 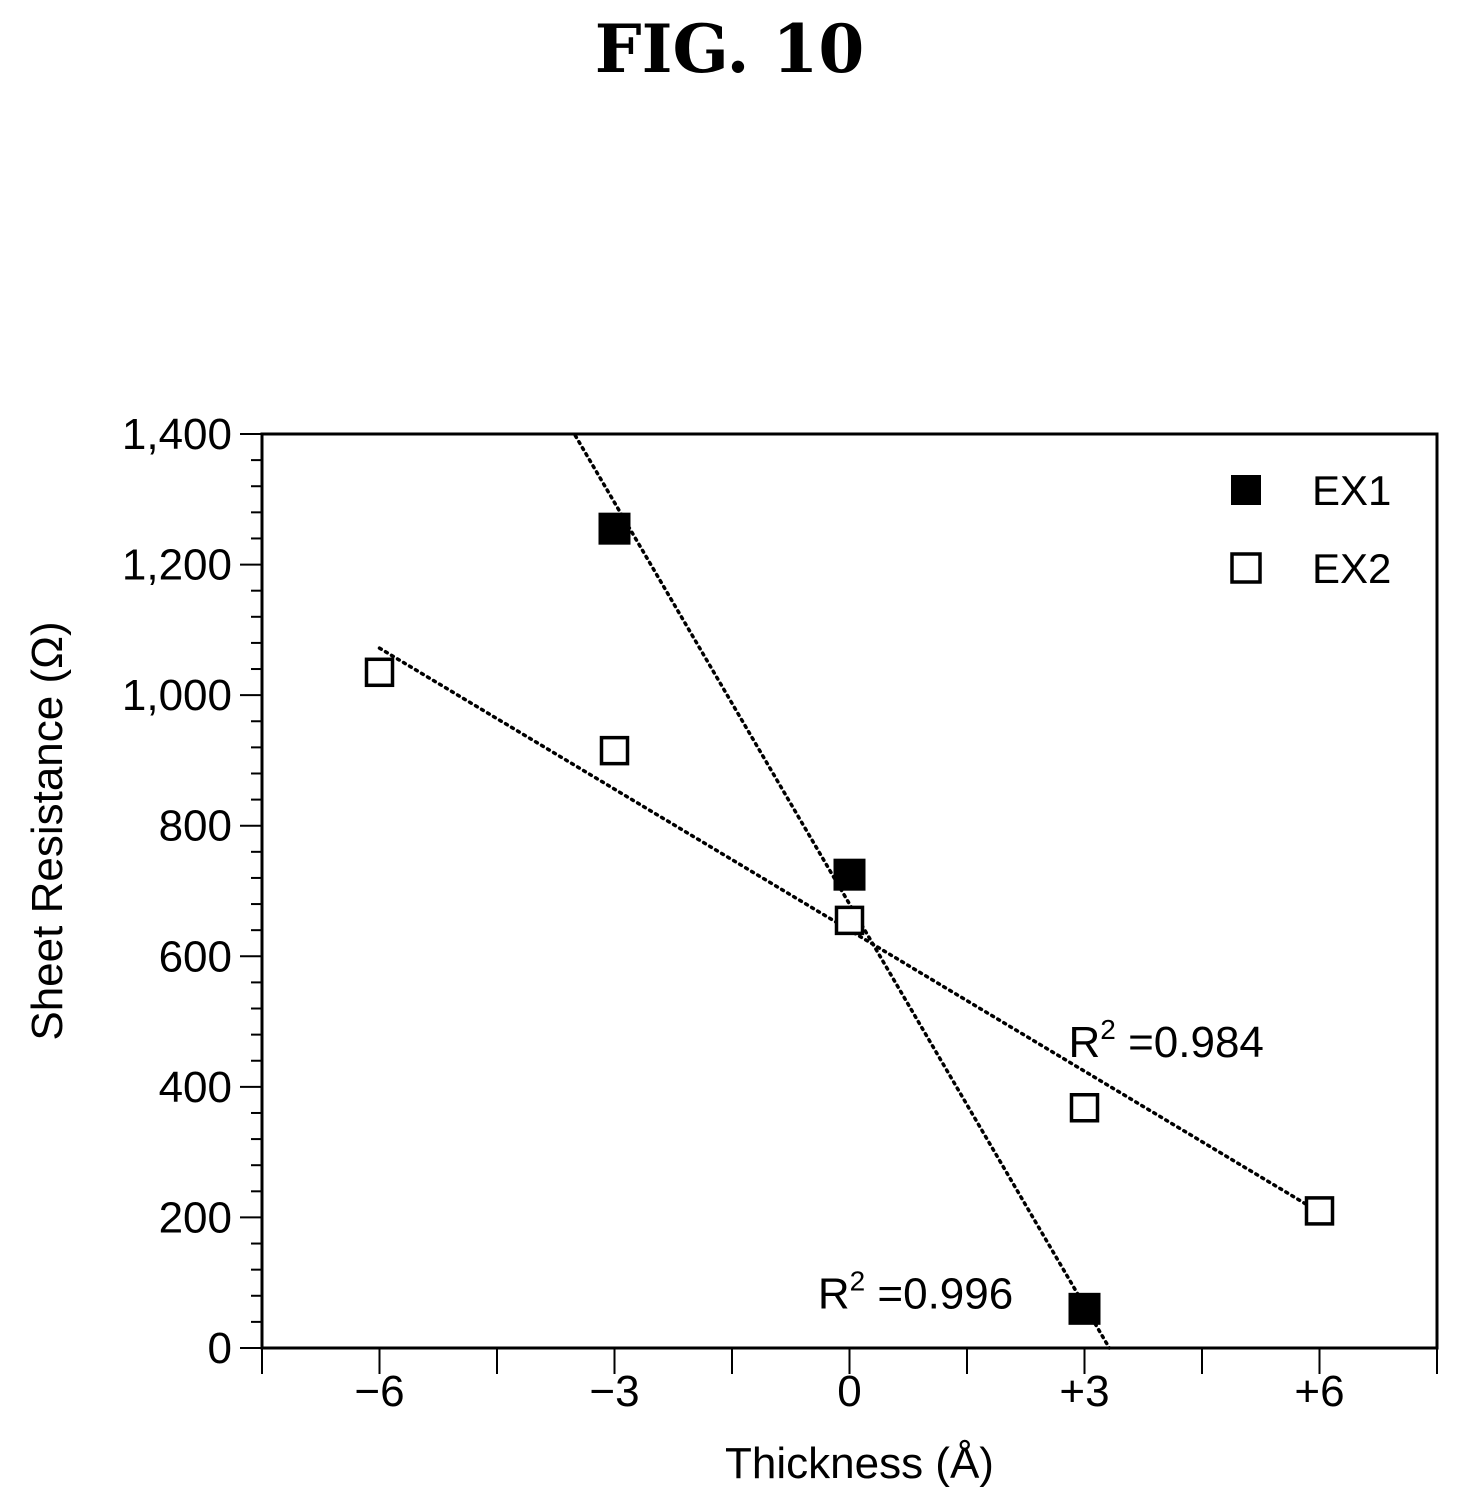 I want to click on r-squared-label-ex1: R2 =0.996, so click(x=915, y=1292).